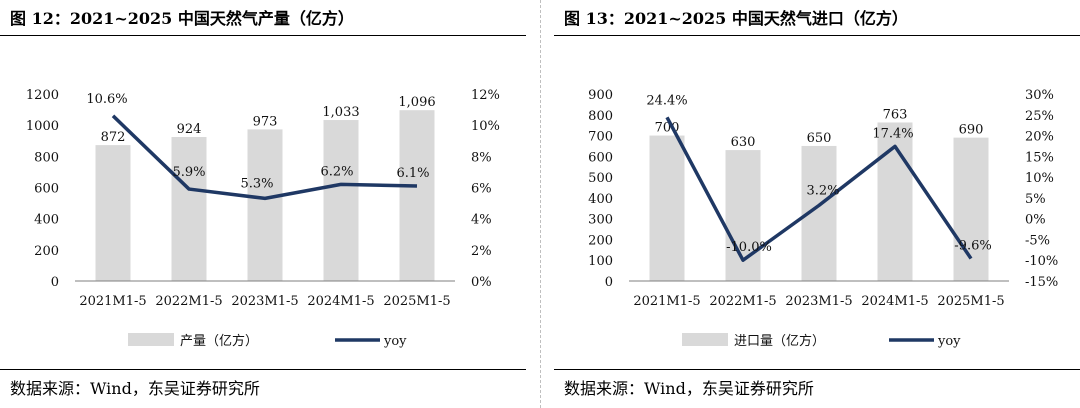 The width and height of the screenshot is (1080, 408). What do you see at coordinates (485, 95) in the screenshot?
I see `y-right-tick-label: 12%` at bounding box center [485, 95].